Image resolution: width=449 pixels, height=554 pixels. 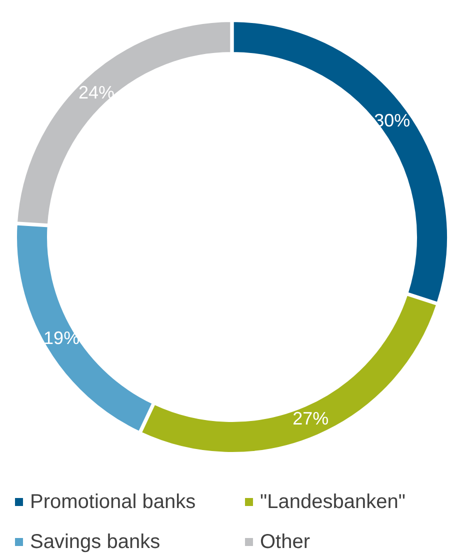 What do you see at coordinates (310, 418) in the screenshot?
I see `data-label: 27%` at bounding box center [310, 418].